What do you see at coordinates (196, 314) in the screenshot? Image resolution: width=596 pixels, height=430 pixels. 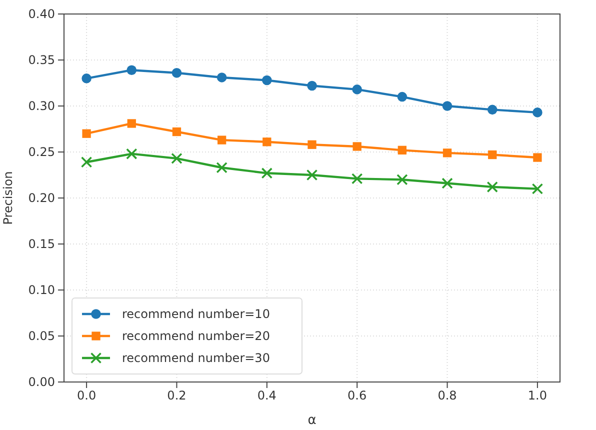 I see `legend-label: recommend number=10` at bounding box center [196, 314].